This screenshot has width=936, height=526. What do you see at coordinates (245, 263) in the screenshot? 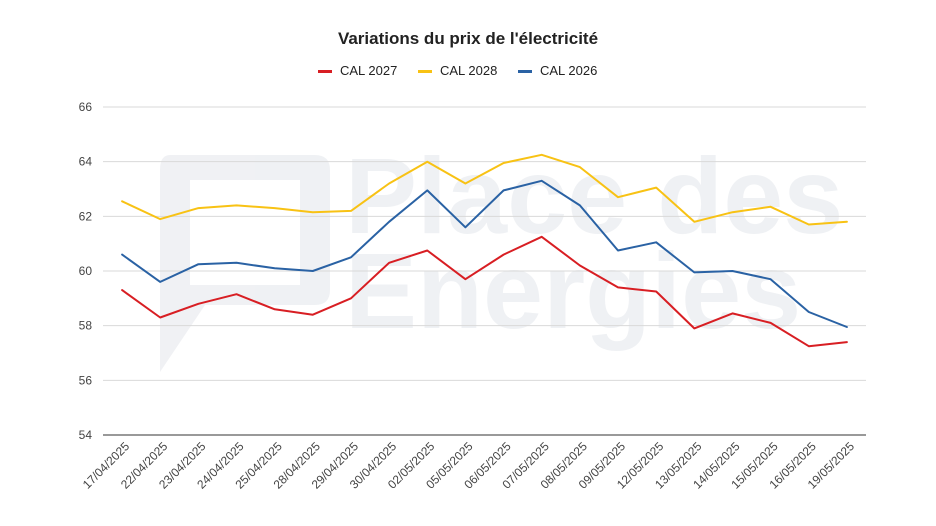
I see `watermark-logo-icon` at bounding box center [245, 263].